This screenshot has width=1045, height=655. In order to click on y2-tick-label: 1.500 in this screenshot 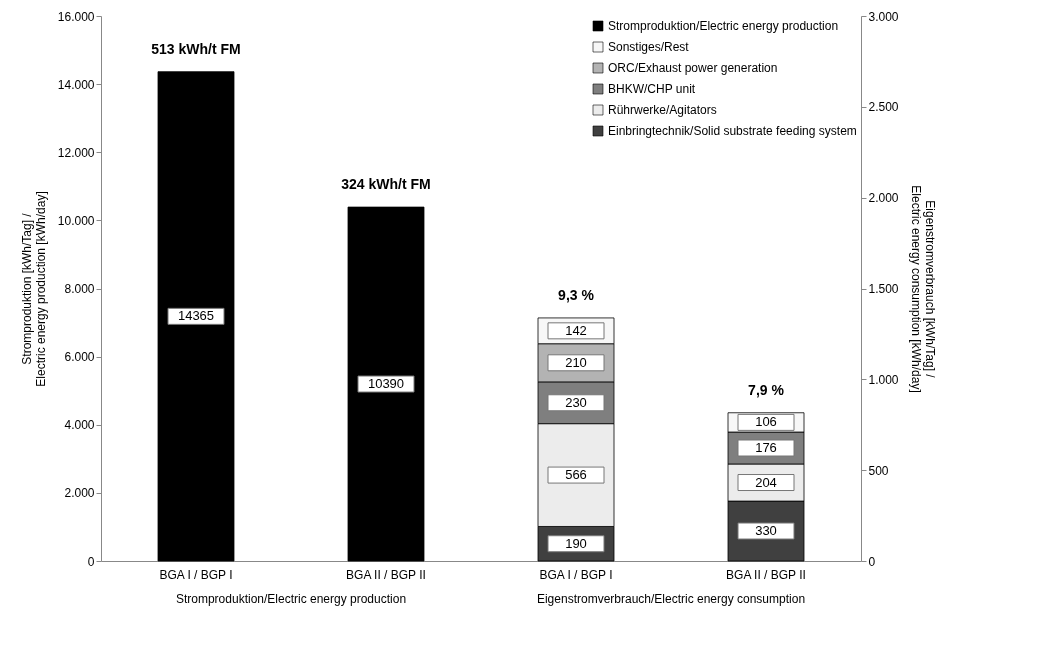, I will do `click(883, 289)`.